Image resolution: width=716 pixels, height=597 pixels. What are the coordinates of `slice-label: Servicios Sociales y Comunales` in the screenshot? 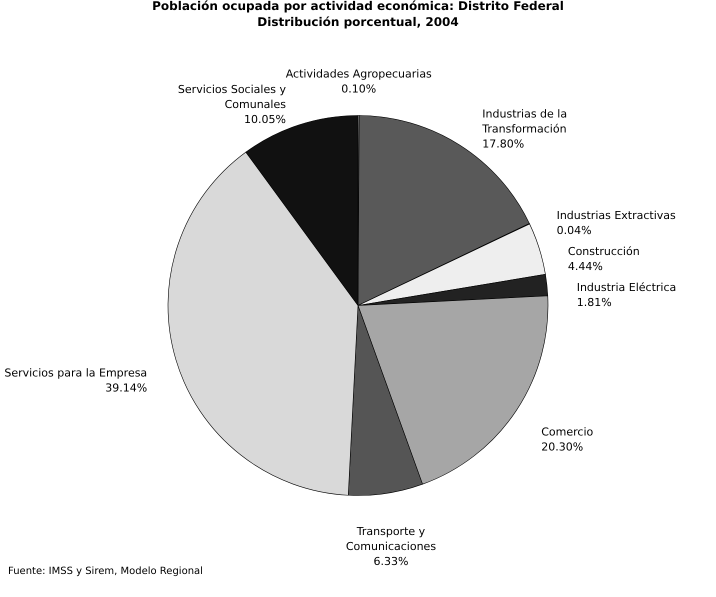 It's located at (232, 96).